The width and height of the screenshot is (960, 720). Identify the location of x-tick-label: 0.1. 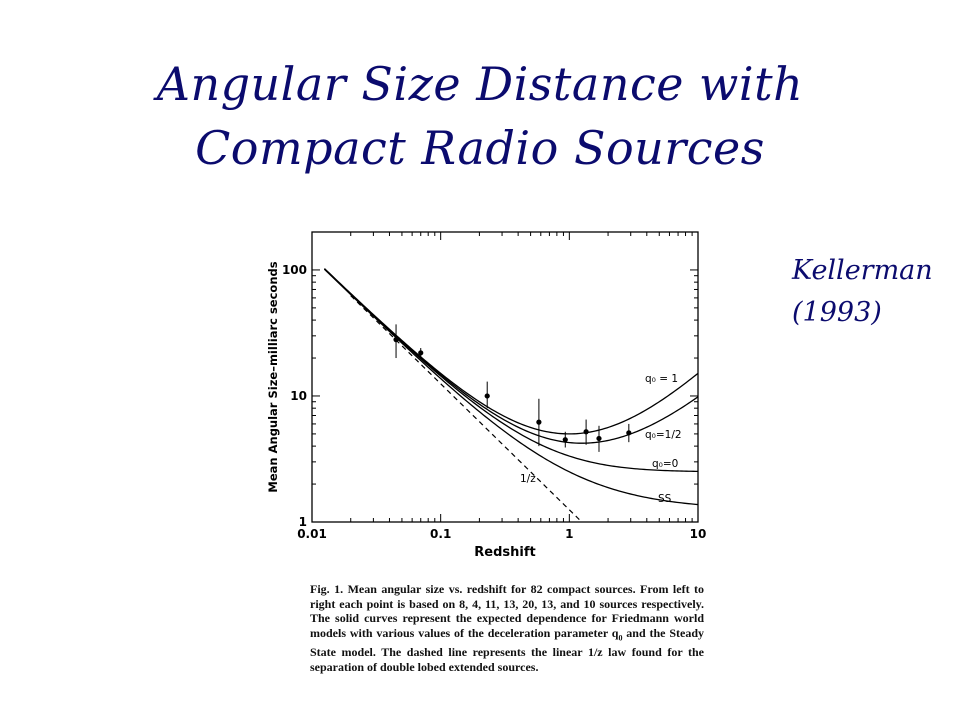
(440, 534).